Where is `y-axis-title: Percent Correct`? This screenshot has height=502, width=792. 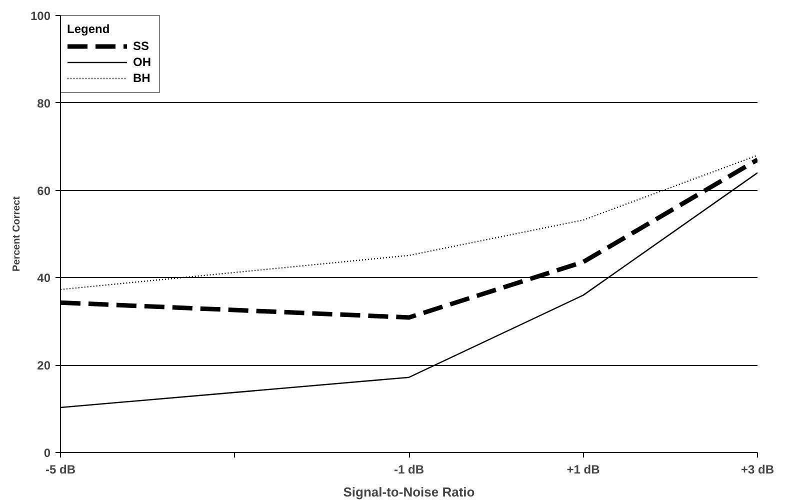
y-axis-title: Percent Correct is located at coordinates (16, 234).